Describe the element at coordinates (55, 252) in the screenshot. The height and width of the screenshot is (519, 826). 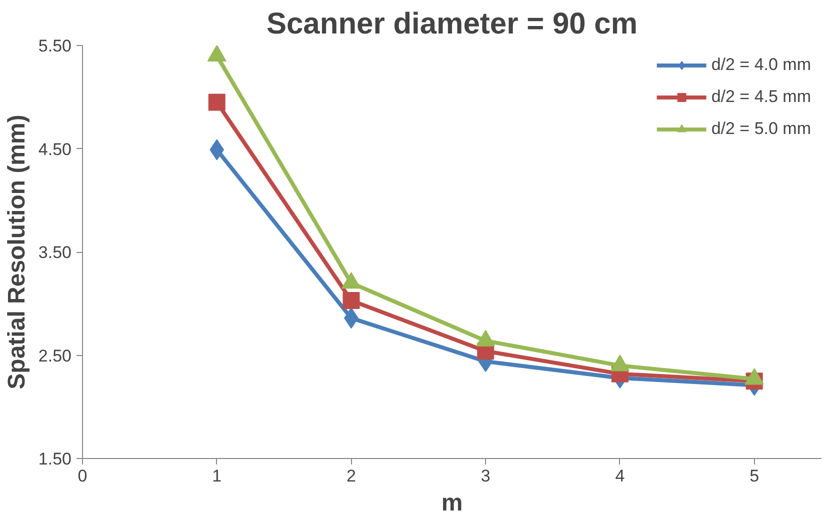
I see `y-tick-label: 3.50` at that location.